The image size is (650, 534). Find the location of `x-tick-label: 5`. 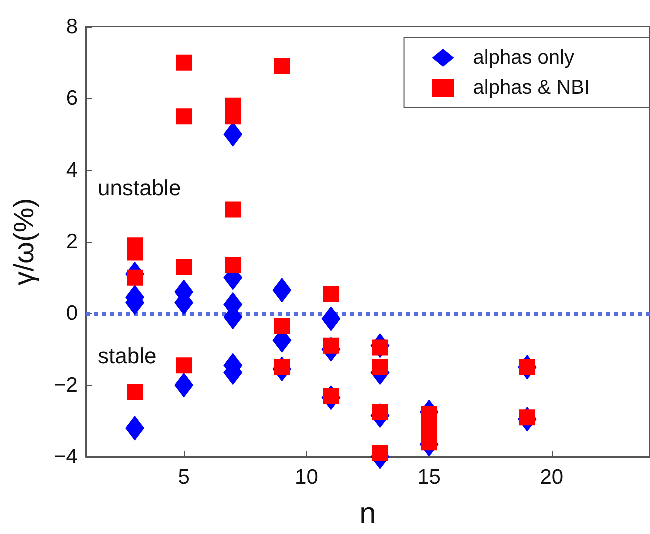

x-tick-label: 5 is located at coordinates (184, 477).